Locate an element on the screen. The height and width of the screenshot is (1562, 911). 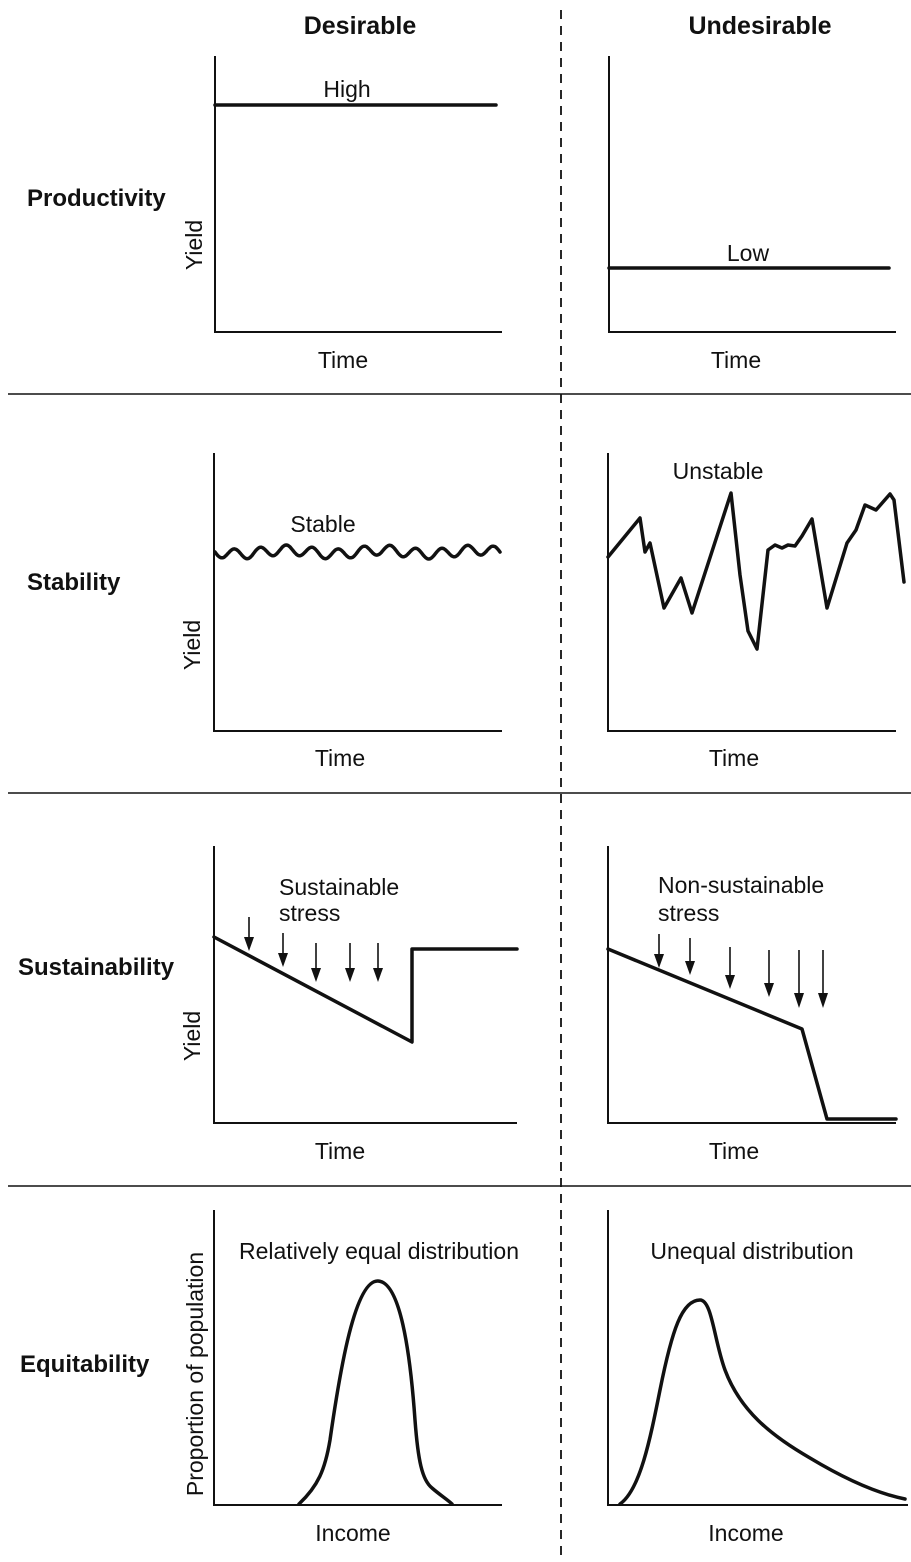
panel-equitability-undesirable: Income Unequal distribution is located at coordinates (757, 1378).